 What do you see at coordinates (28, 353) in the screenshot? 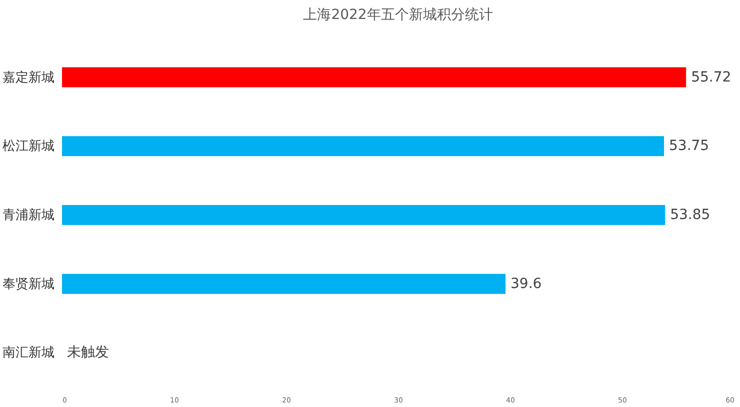
I see `y-tick-label: 南汇新城` at bounding box center [28, 353].